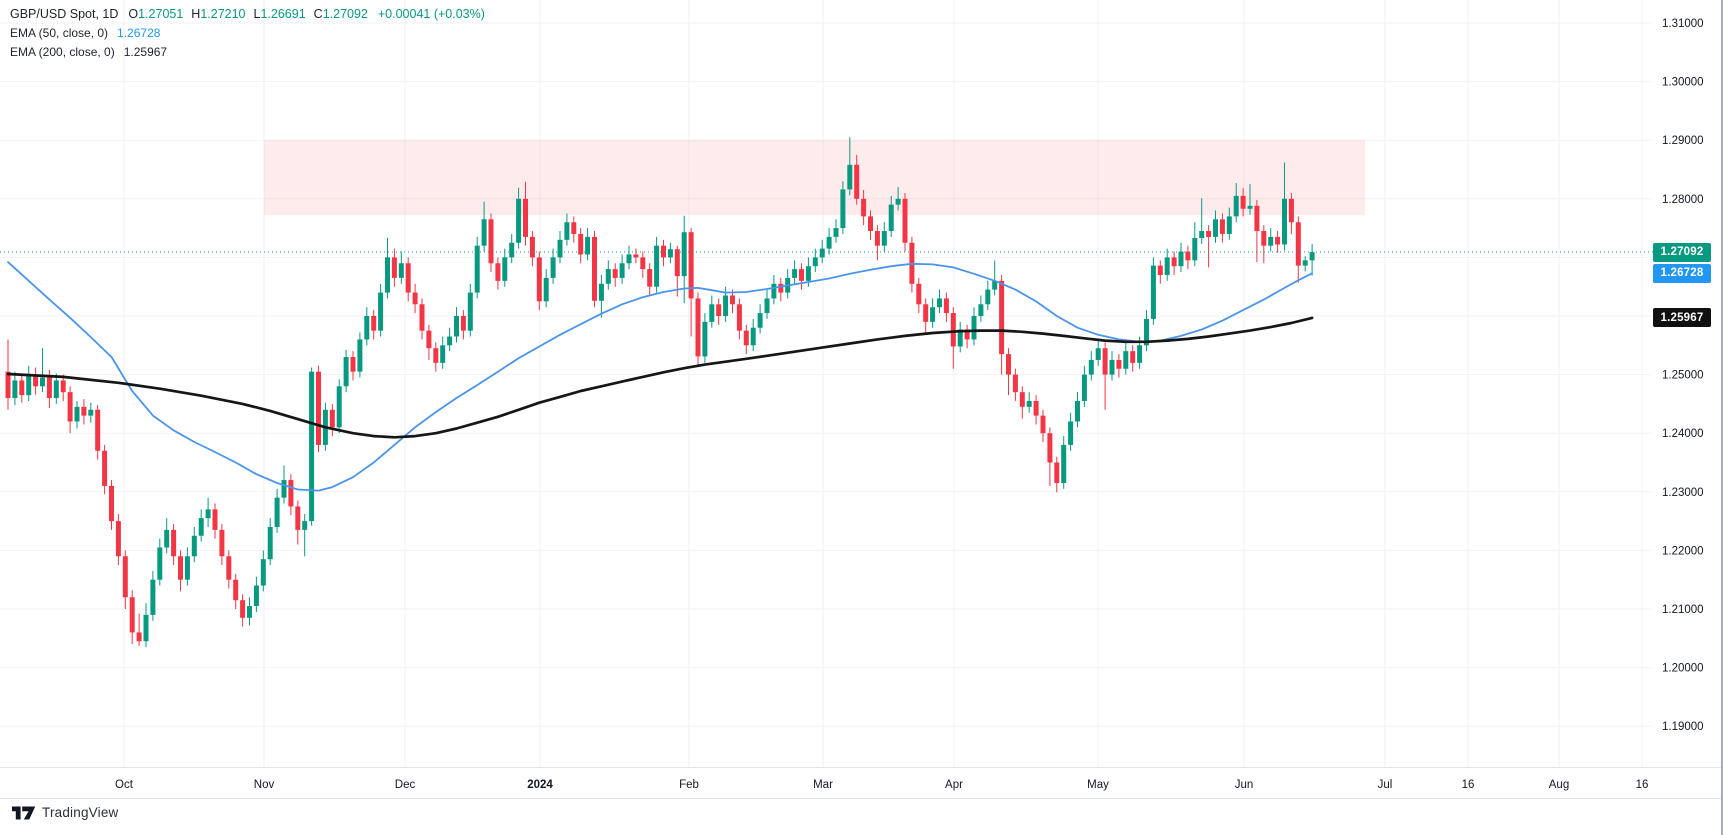  Describe the element at coordinates (139, 33) in the screenshot. I see `ema50-value: 1.26728` at that location.